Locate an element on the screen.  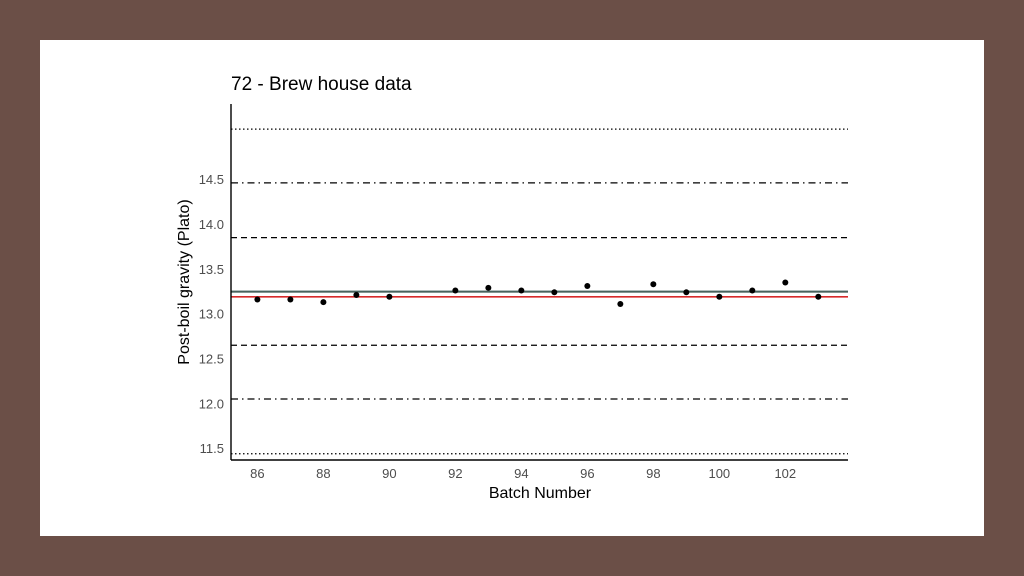
y-tick-labels: 11.5 12.0 12.5 13.0 13.5 14.0 14.5 is located at coordinates (211, 314).